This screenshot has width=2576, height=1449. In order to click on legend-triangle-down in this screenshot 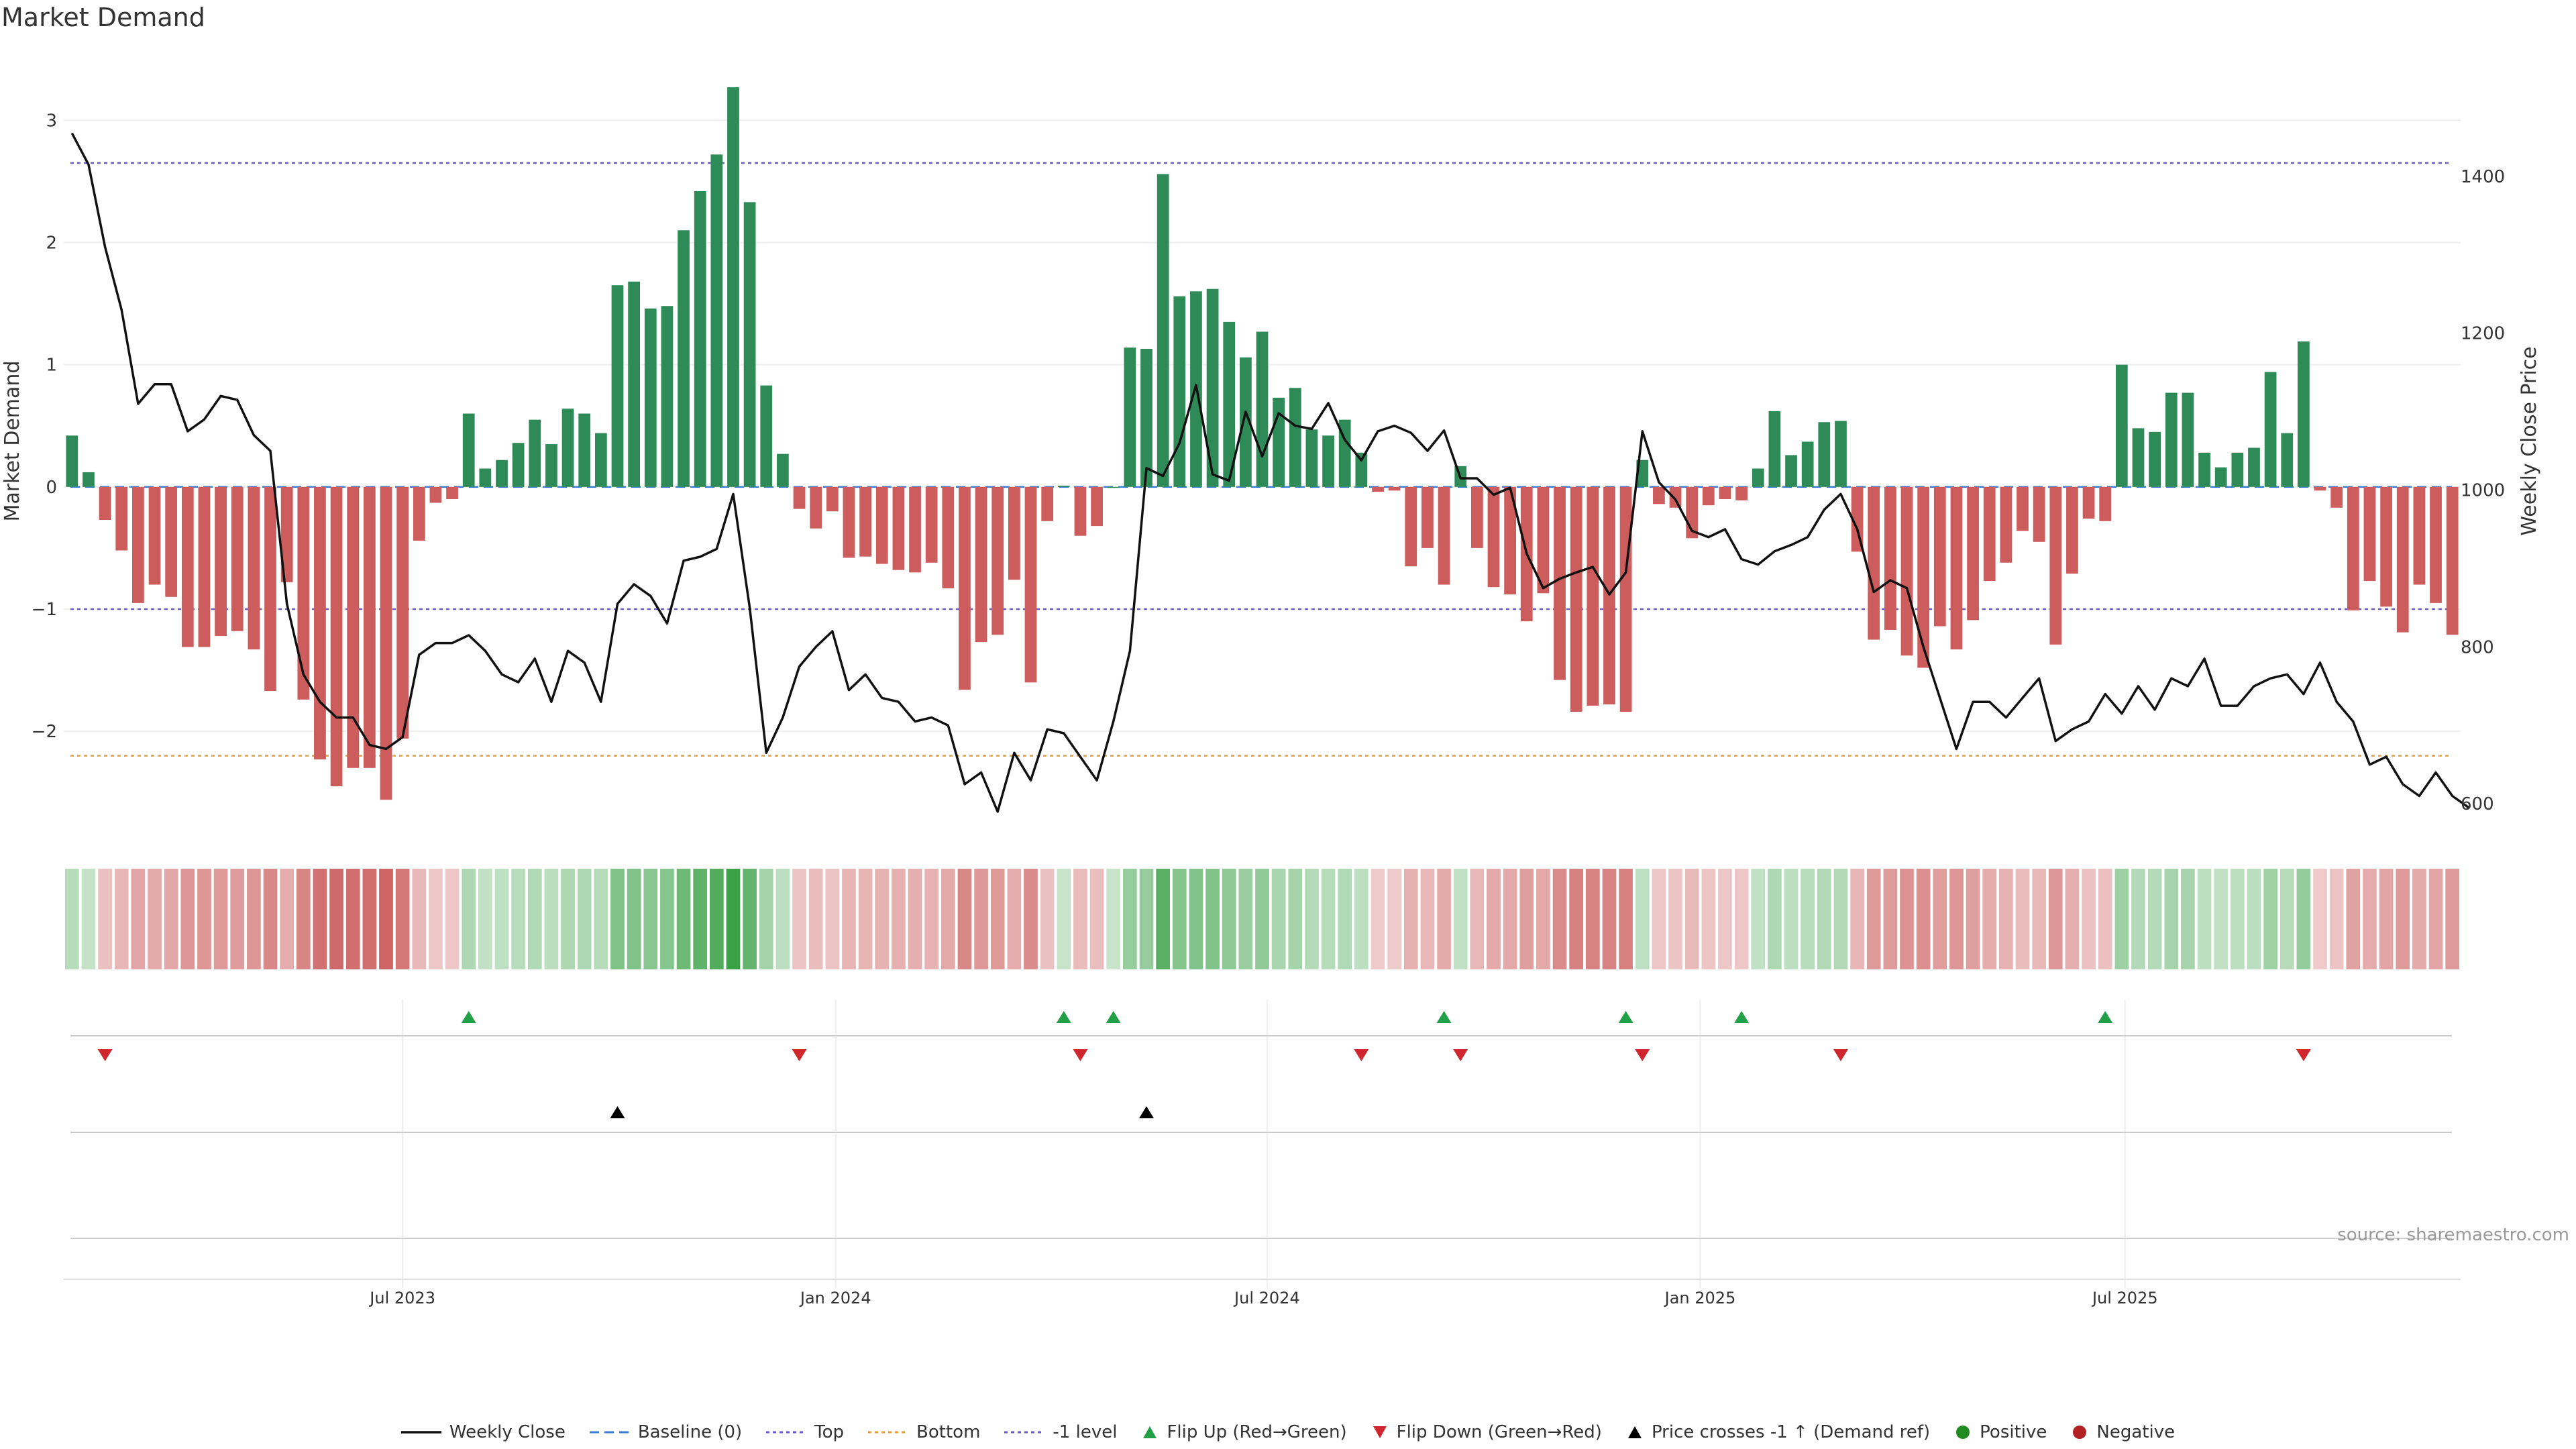, I will do `click(1380, 1432)`.